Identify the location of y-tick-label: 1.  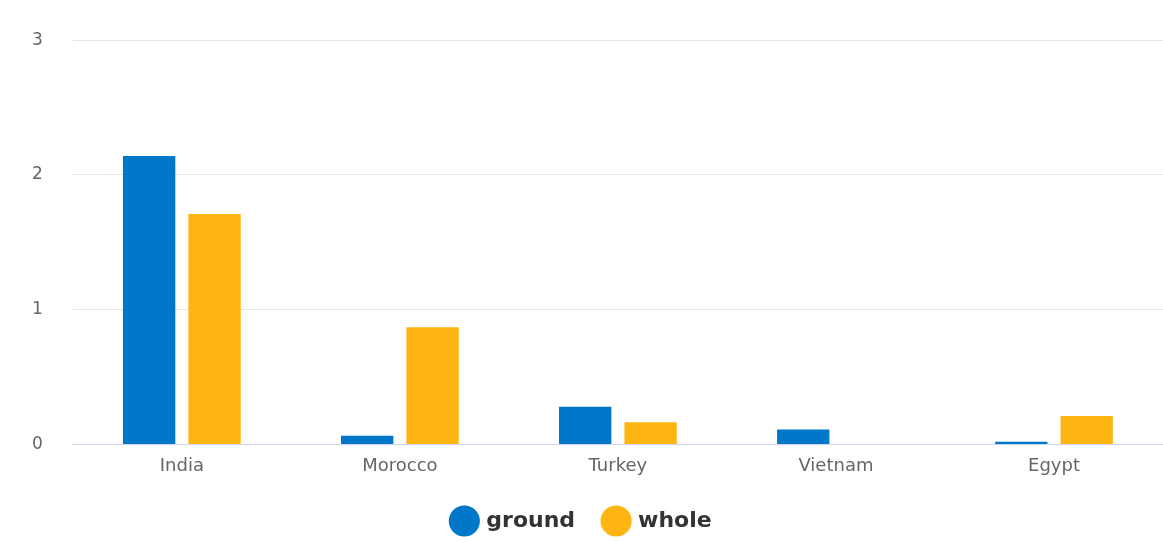
(37, 308).